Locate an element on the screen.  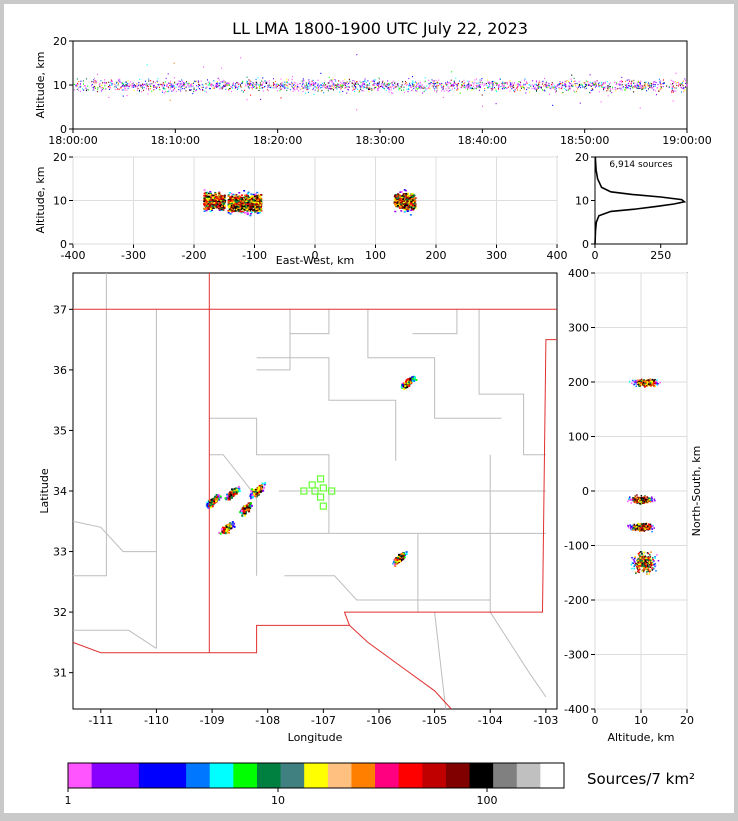
x-tick-label: 18:20:00 is located at coordinates (277, 140).